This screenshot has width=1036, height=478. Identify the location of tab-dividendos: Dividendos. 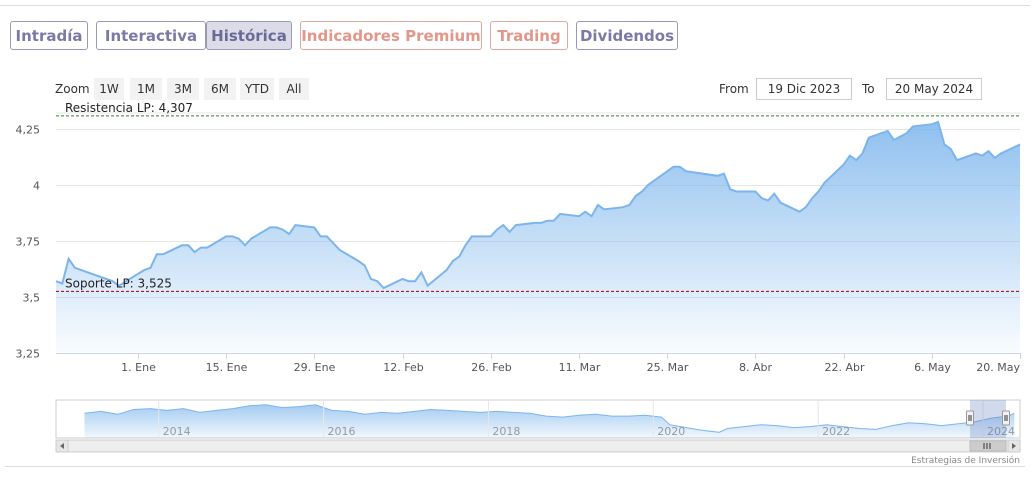
(627, 35).